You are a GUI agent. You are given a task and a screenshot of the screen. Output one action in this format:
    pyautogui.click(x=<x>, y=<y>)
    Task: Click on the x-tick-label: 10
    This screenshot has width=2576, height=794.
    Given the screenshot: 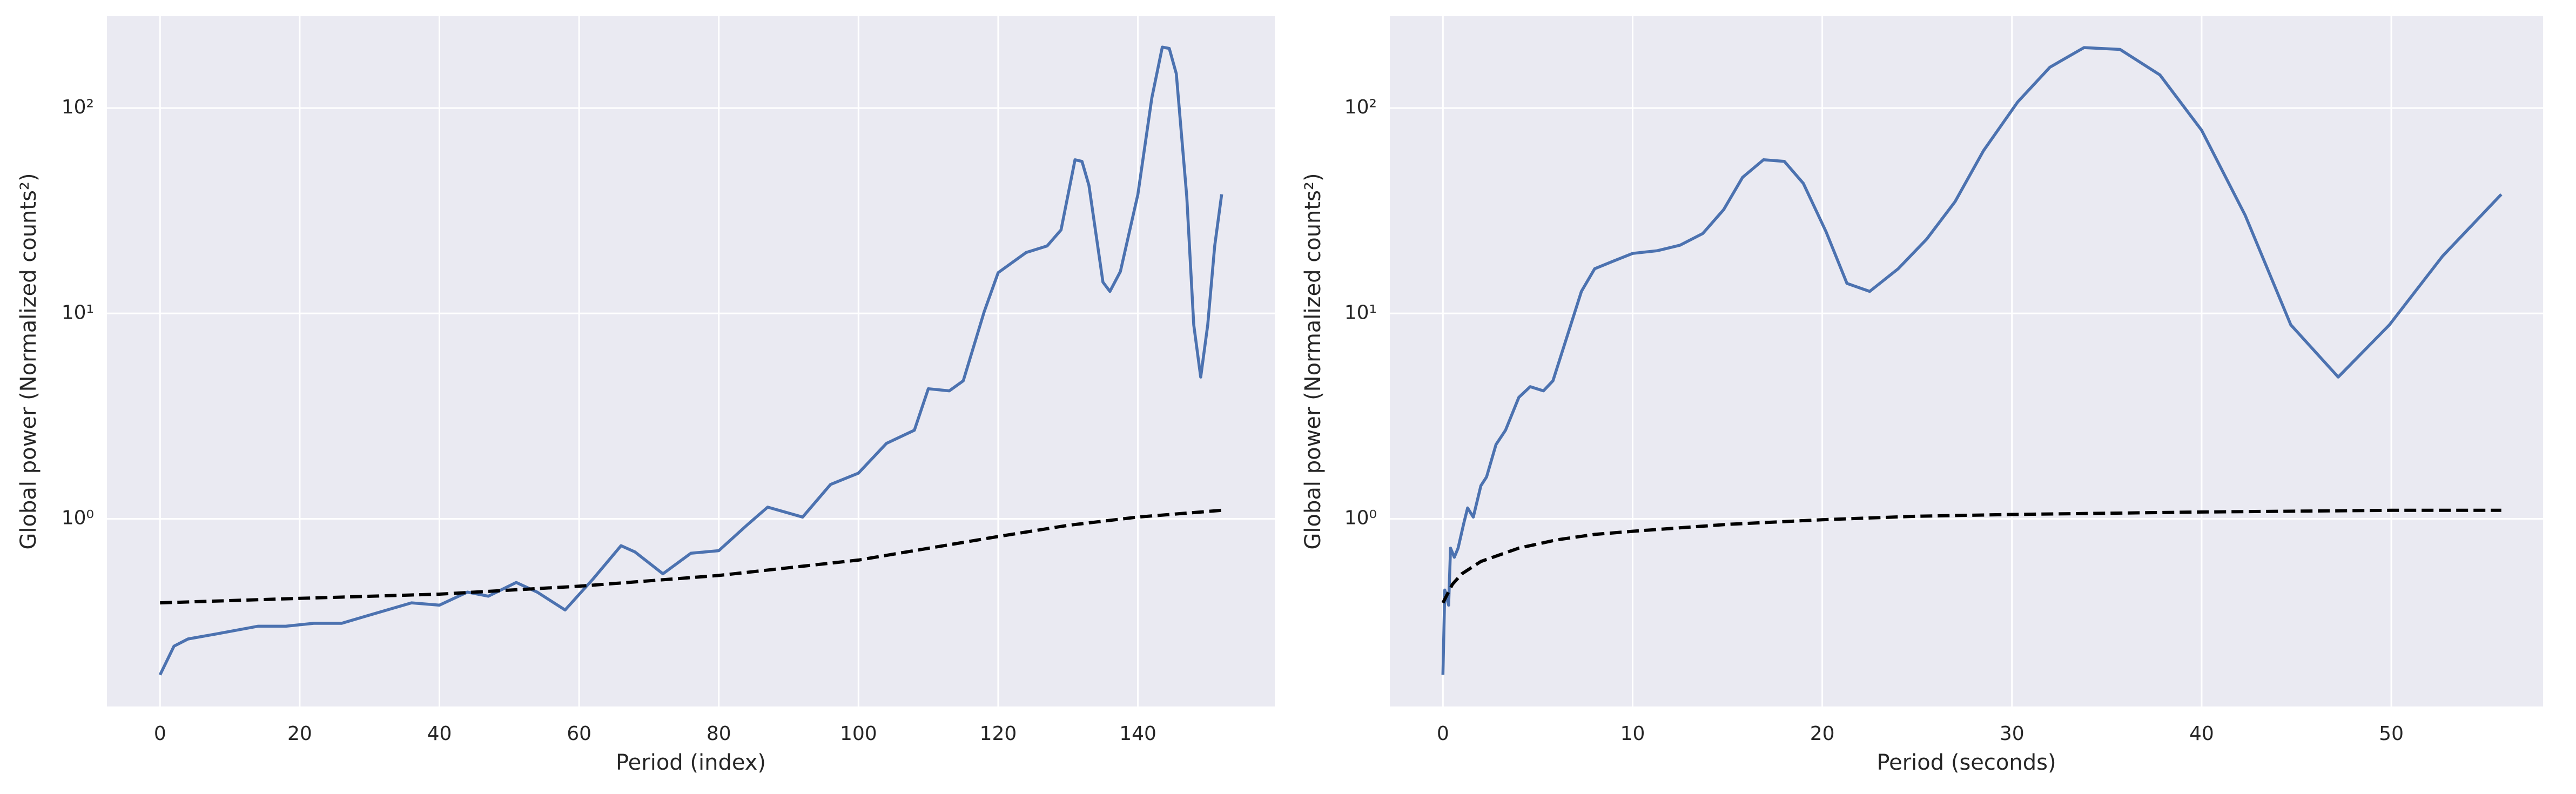 What is the action you would take?
    pyautogui.click(x=1632, y=734)
    